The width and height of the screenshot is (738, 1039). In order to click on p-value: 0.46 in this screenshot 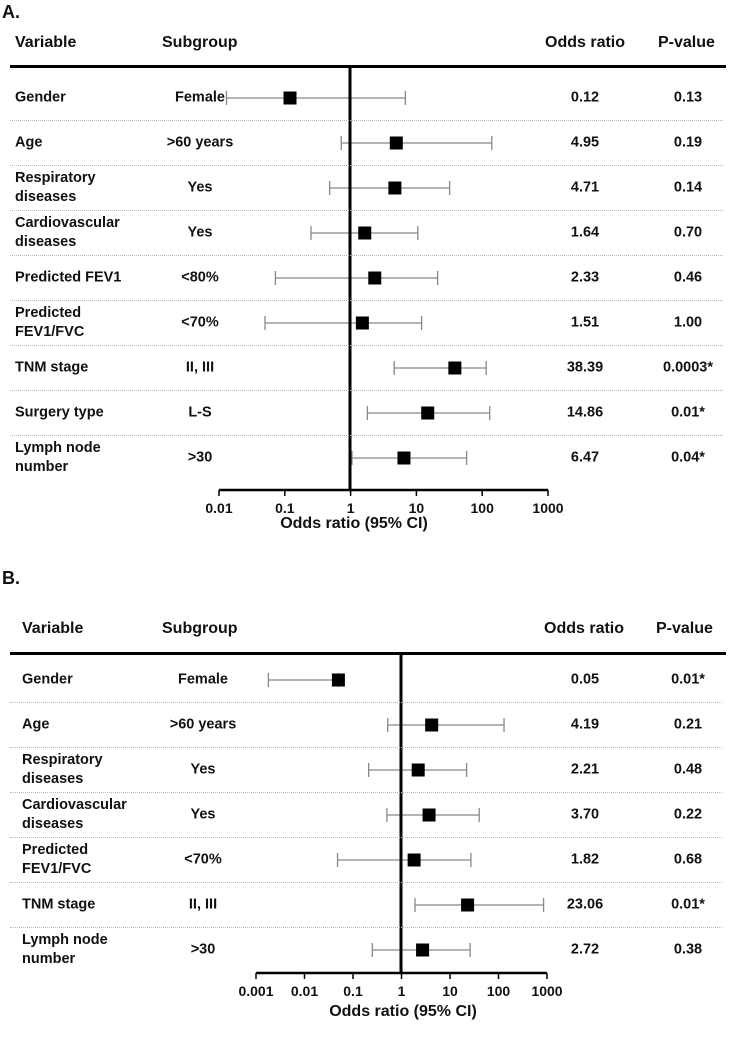, I will do `click(688, 277)`.